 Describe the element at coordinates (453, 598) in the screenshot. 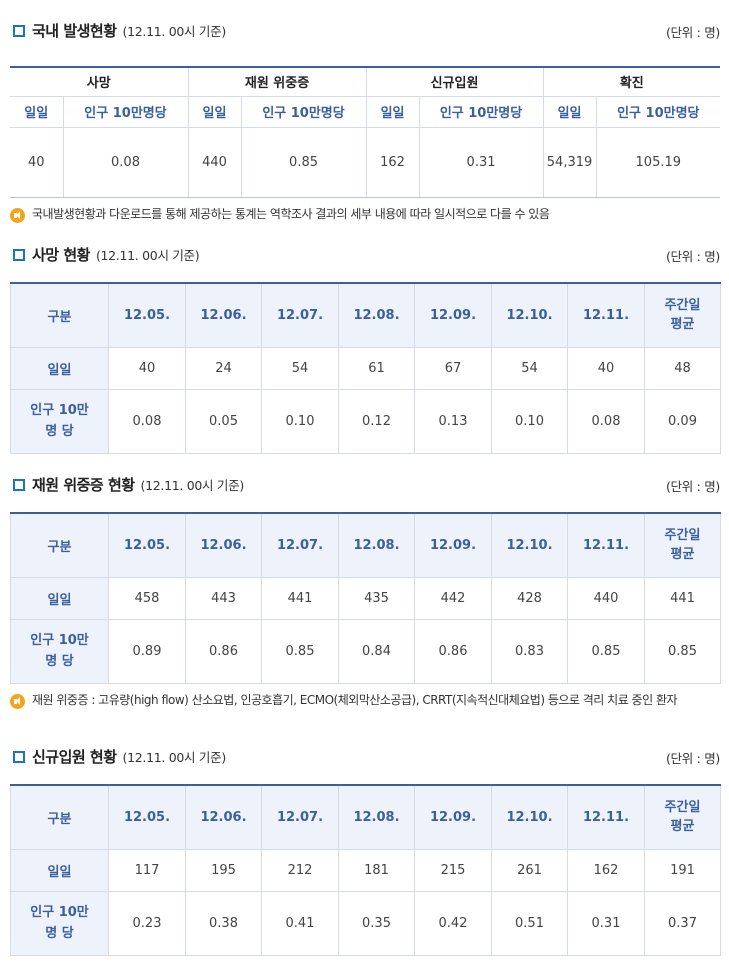

I see `cell: 442` at that location.